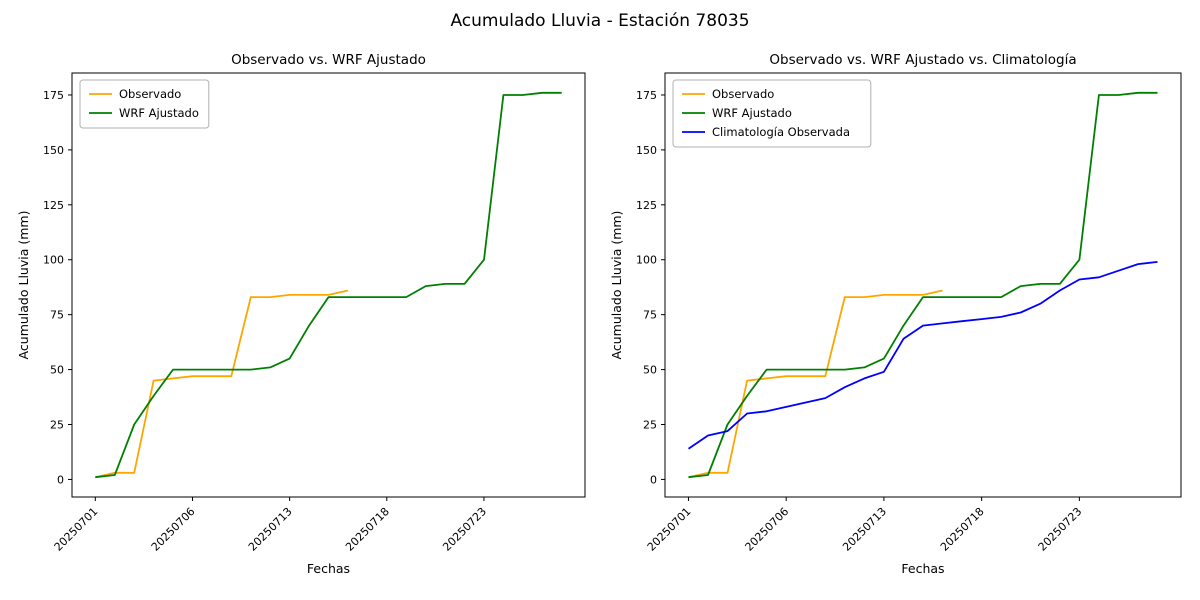  I want to click on series-climatolog-a-observada-line, so click(922, 355).